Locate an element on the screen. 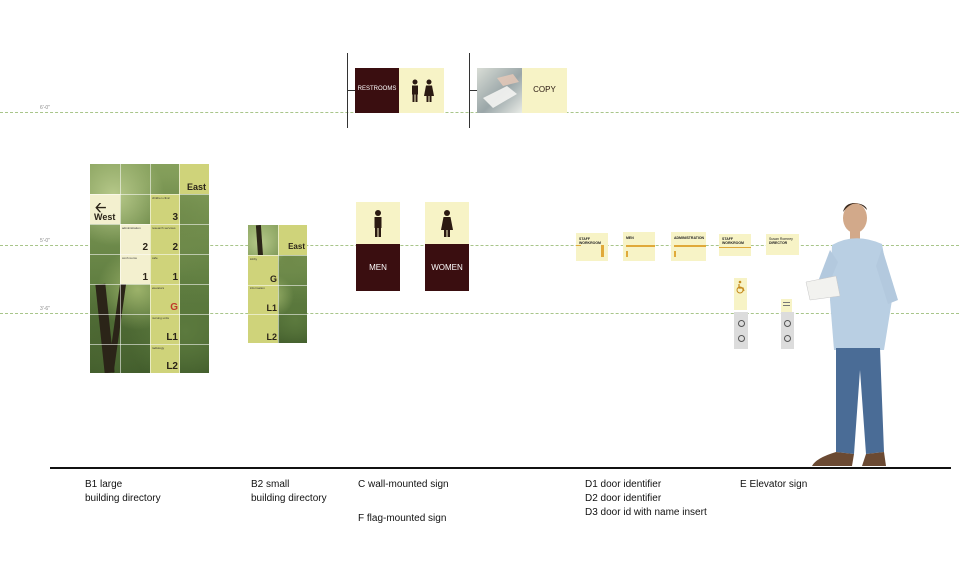 This screenshot has height=566, width=959. b2-east-cell: East is located at coordinates (292, 240).